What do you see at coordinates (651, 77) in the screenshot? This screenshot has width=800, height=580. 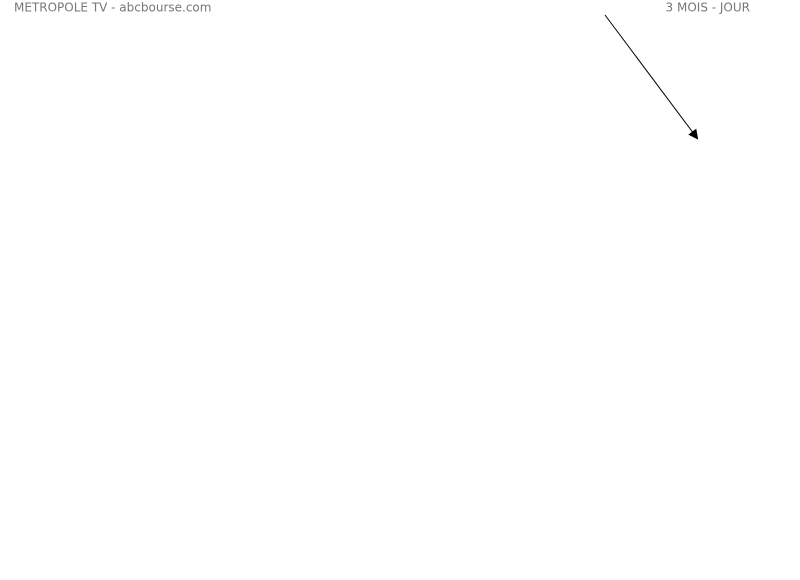 I see `arrow` at bounding box center [651, 77].